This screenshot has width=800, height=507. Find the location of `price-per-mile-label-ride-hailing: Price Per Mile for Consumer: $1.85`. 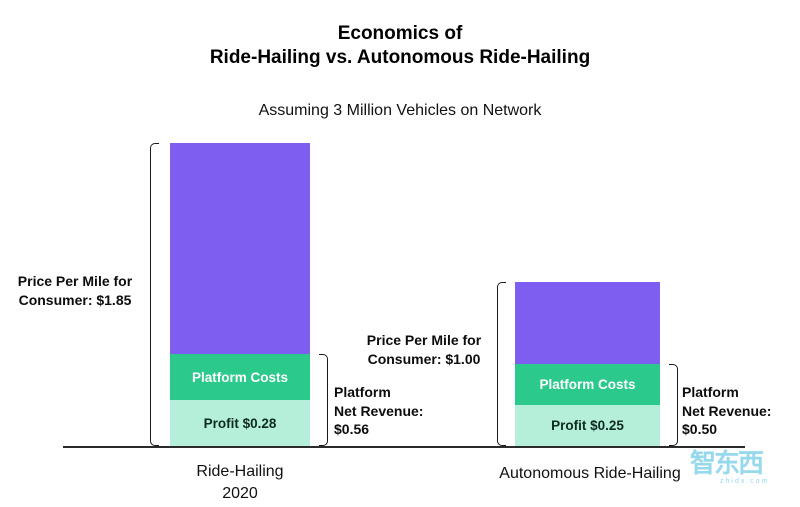

price-per-mile-label-ride-hailing: Price Per Mile for Consumer: $1.85 is located at coordinates (75, 291).